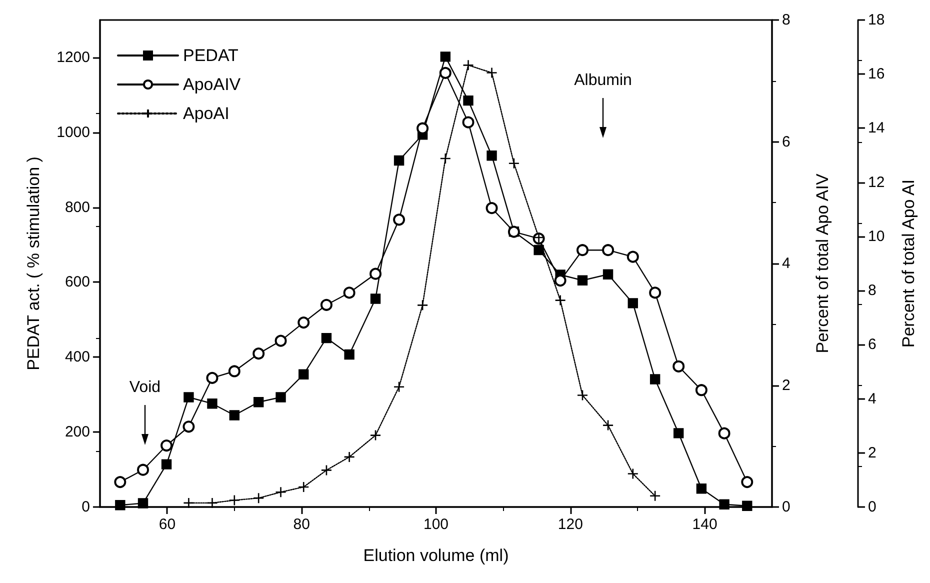 The image size is (930, 583). Describe the element at coordinates (210, 55) in the screenshot. I see `legend-label: PEDAT` at that location.